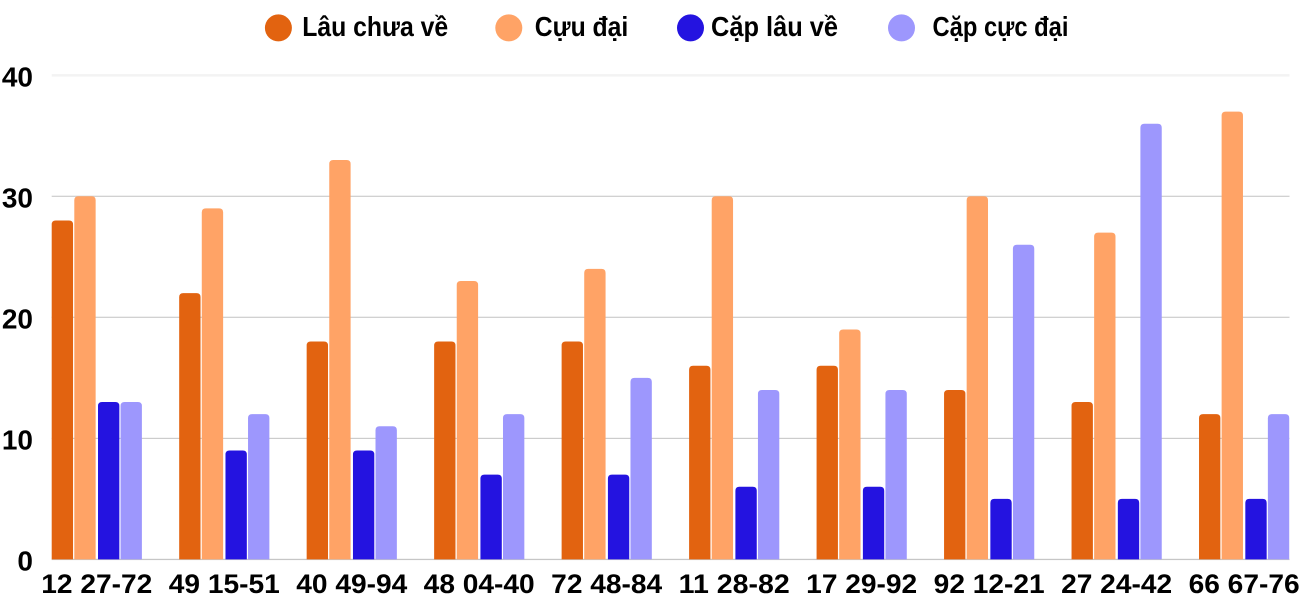 The width and height of the screenshot is (1300, 600). I want to click on svg-text: 10, so click(17, 440).